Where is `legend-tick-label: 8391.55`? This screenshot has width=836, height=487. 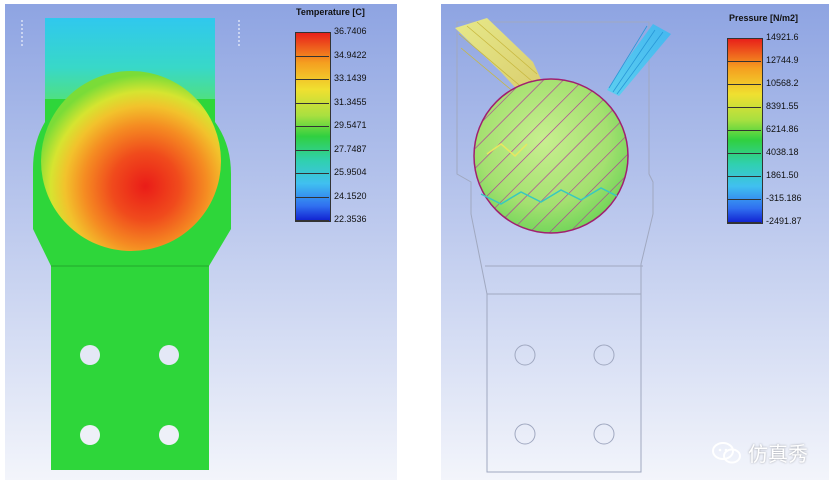
legend-tick-label: 8391.55 is located at coordinates (782, 106).